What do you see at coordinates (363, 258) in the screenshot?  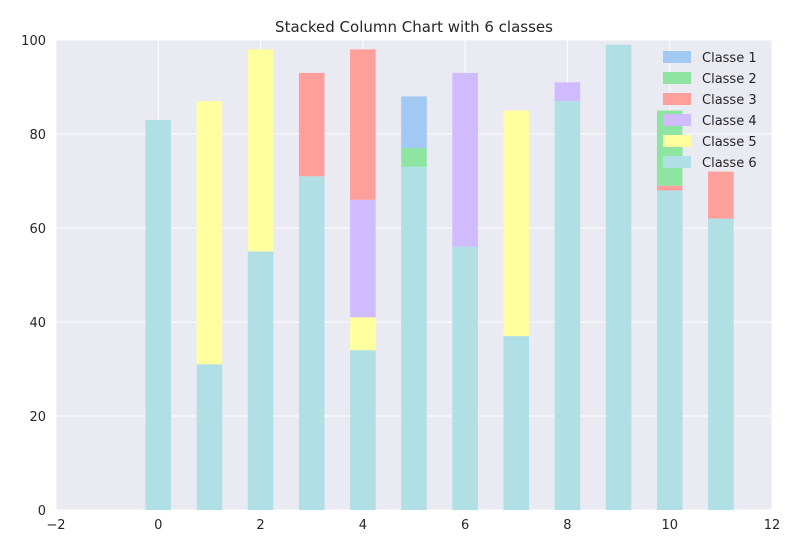 I see `bar-classe-4-x4` at bounding box center [363, 258].